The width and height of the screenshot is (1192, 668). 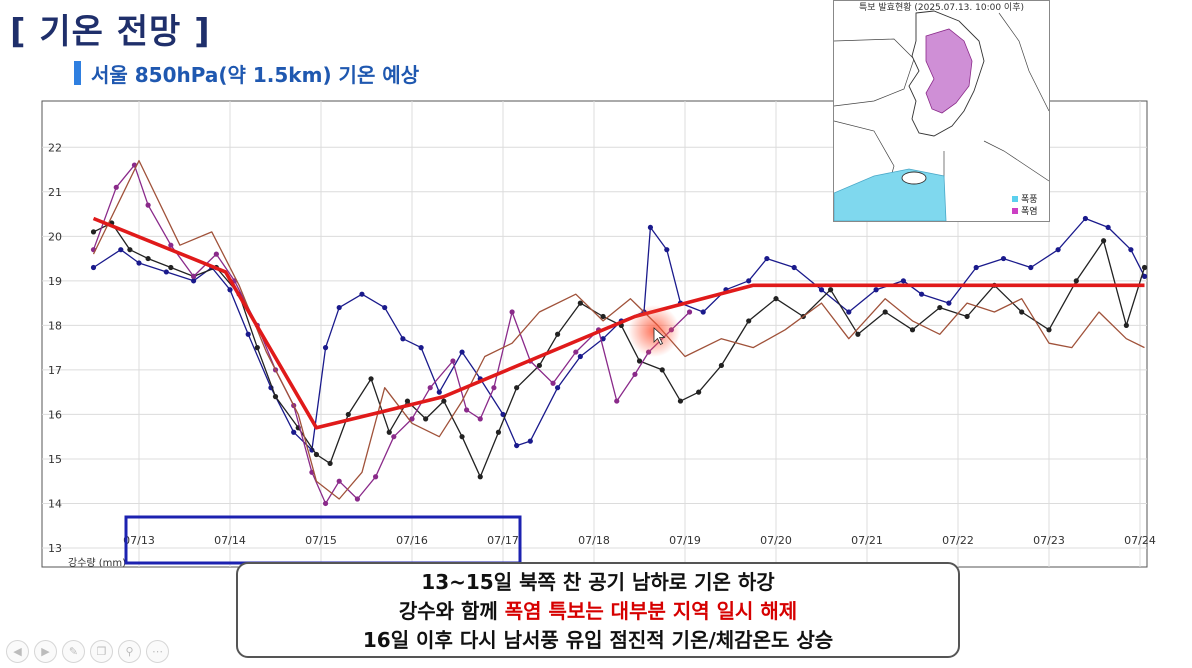 What do you see at coordinates (651, 611) in the screenshot?
I see `callout-line-2-highlight: 폭염 특보는 대부분 지역 일시 해제` at bounding box center [651, 611].